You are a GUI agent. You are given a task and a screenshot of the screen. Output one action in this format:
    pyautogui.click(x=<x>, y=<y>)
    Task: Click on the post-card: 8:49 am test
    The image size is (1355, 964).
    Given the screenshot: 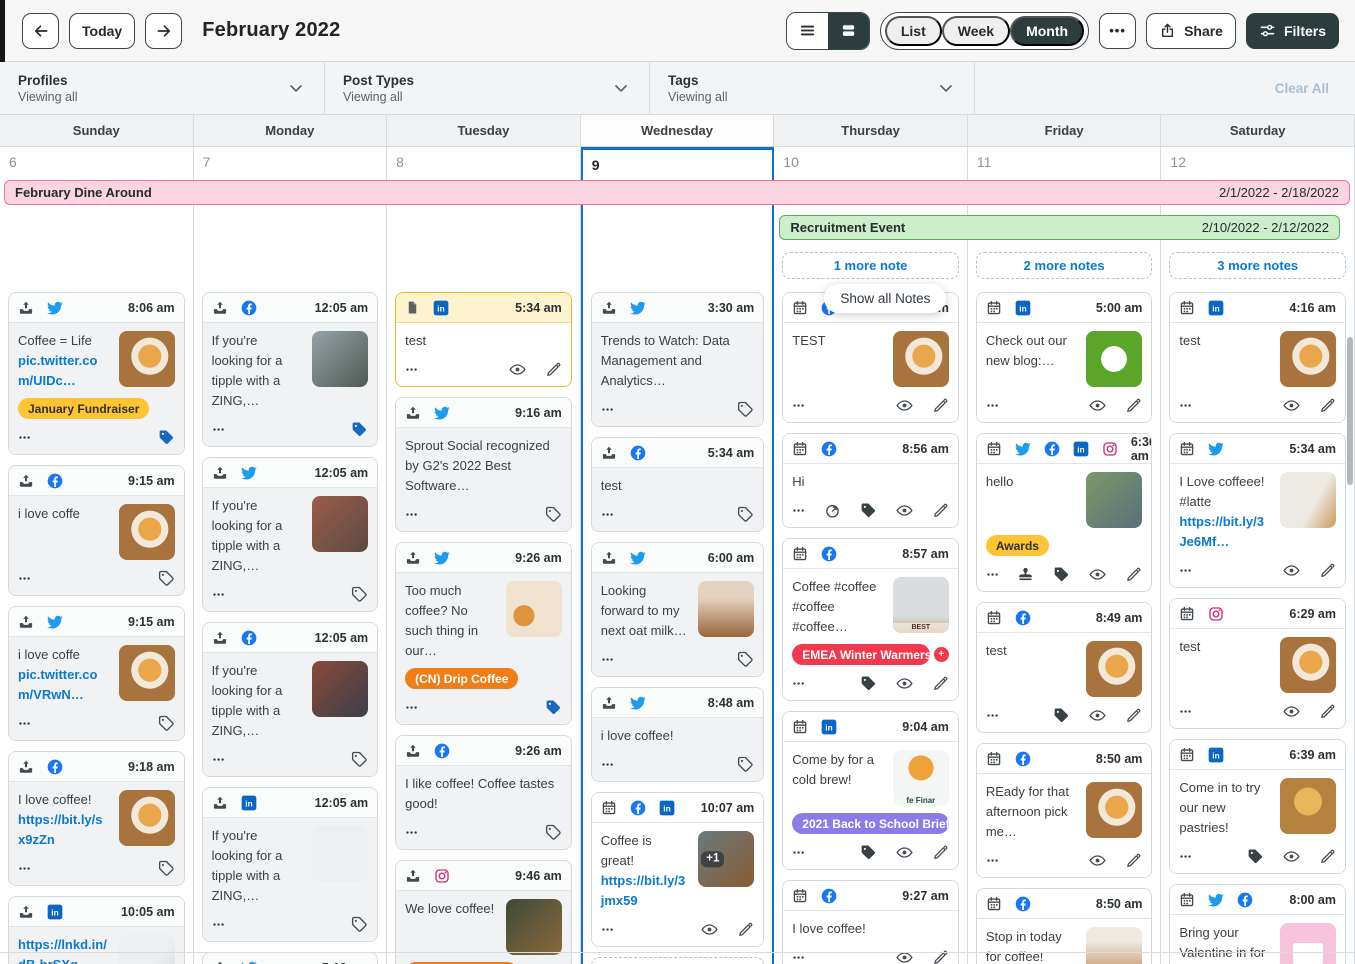 What is the action you would take?
    pyautogui.click(x=1064, y=667)
    